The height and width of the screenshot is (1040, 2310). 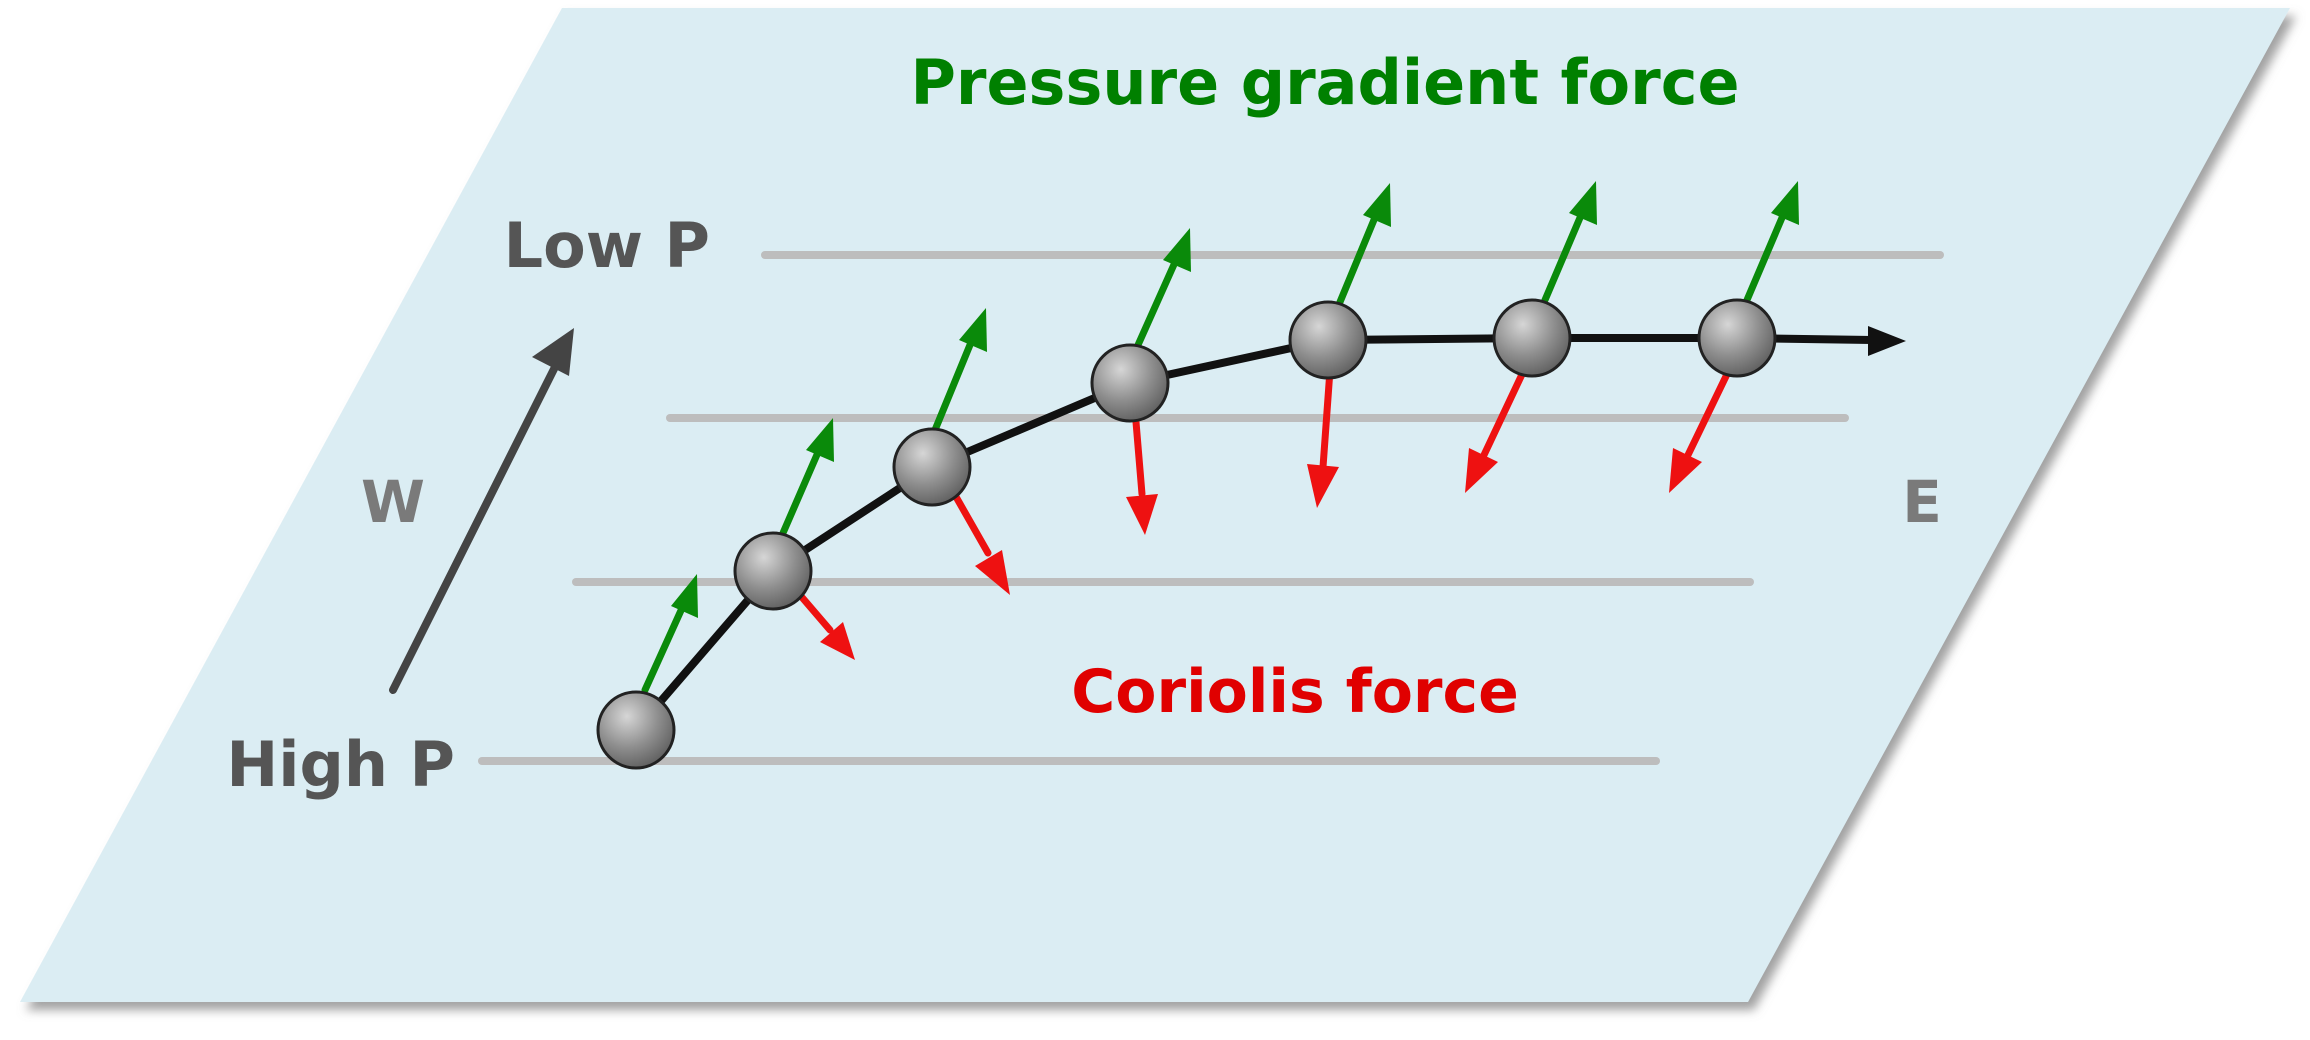 What do you see at coordinates (1324, 82) in the screenshot?
I see `pressure-gradient-force-label: Pressure gradient force` at bounding box center [1324, 82].